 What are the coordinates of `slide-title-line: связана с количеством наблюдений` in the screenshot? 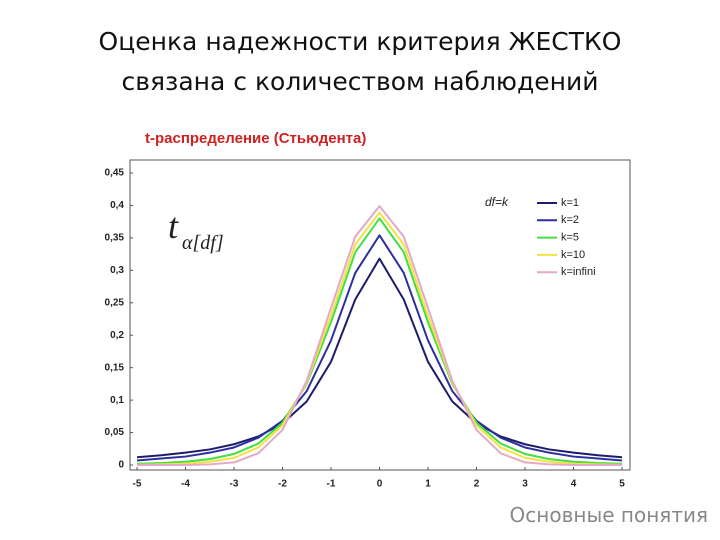 It's located at (360, 81).